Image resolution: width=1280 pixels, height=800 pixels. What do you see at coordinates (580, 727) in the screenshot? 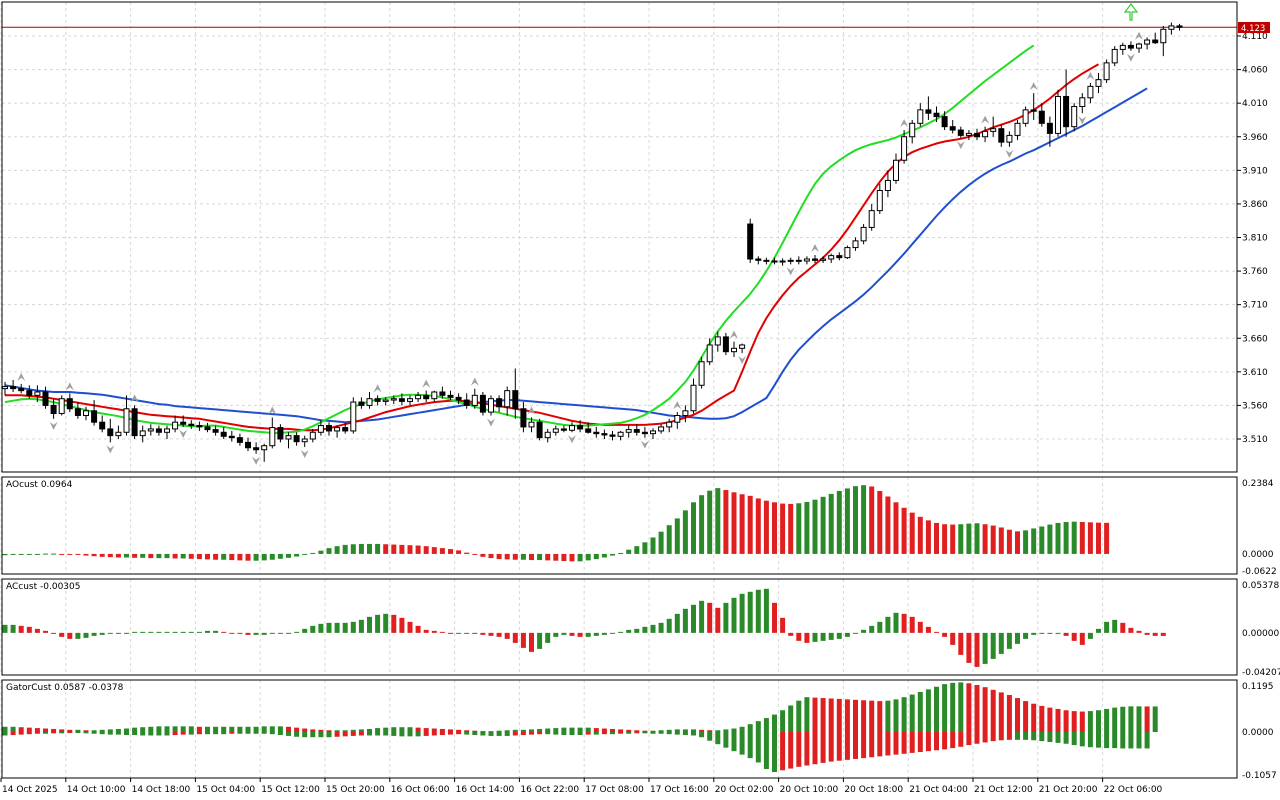
I see `gator-pane: GatorCust 0.0587 -0.0378` at bounding box center [580, 727].